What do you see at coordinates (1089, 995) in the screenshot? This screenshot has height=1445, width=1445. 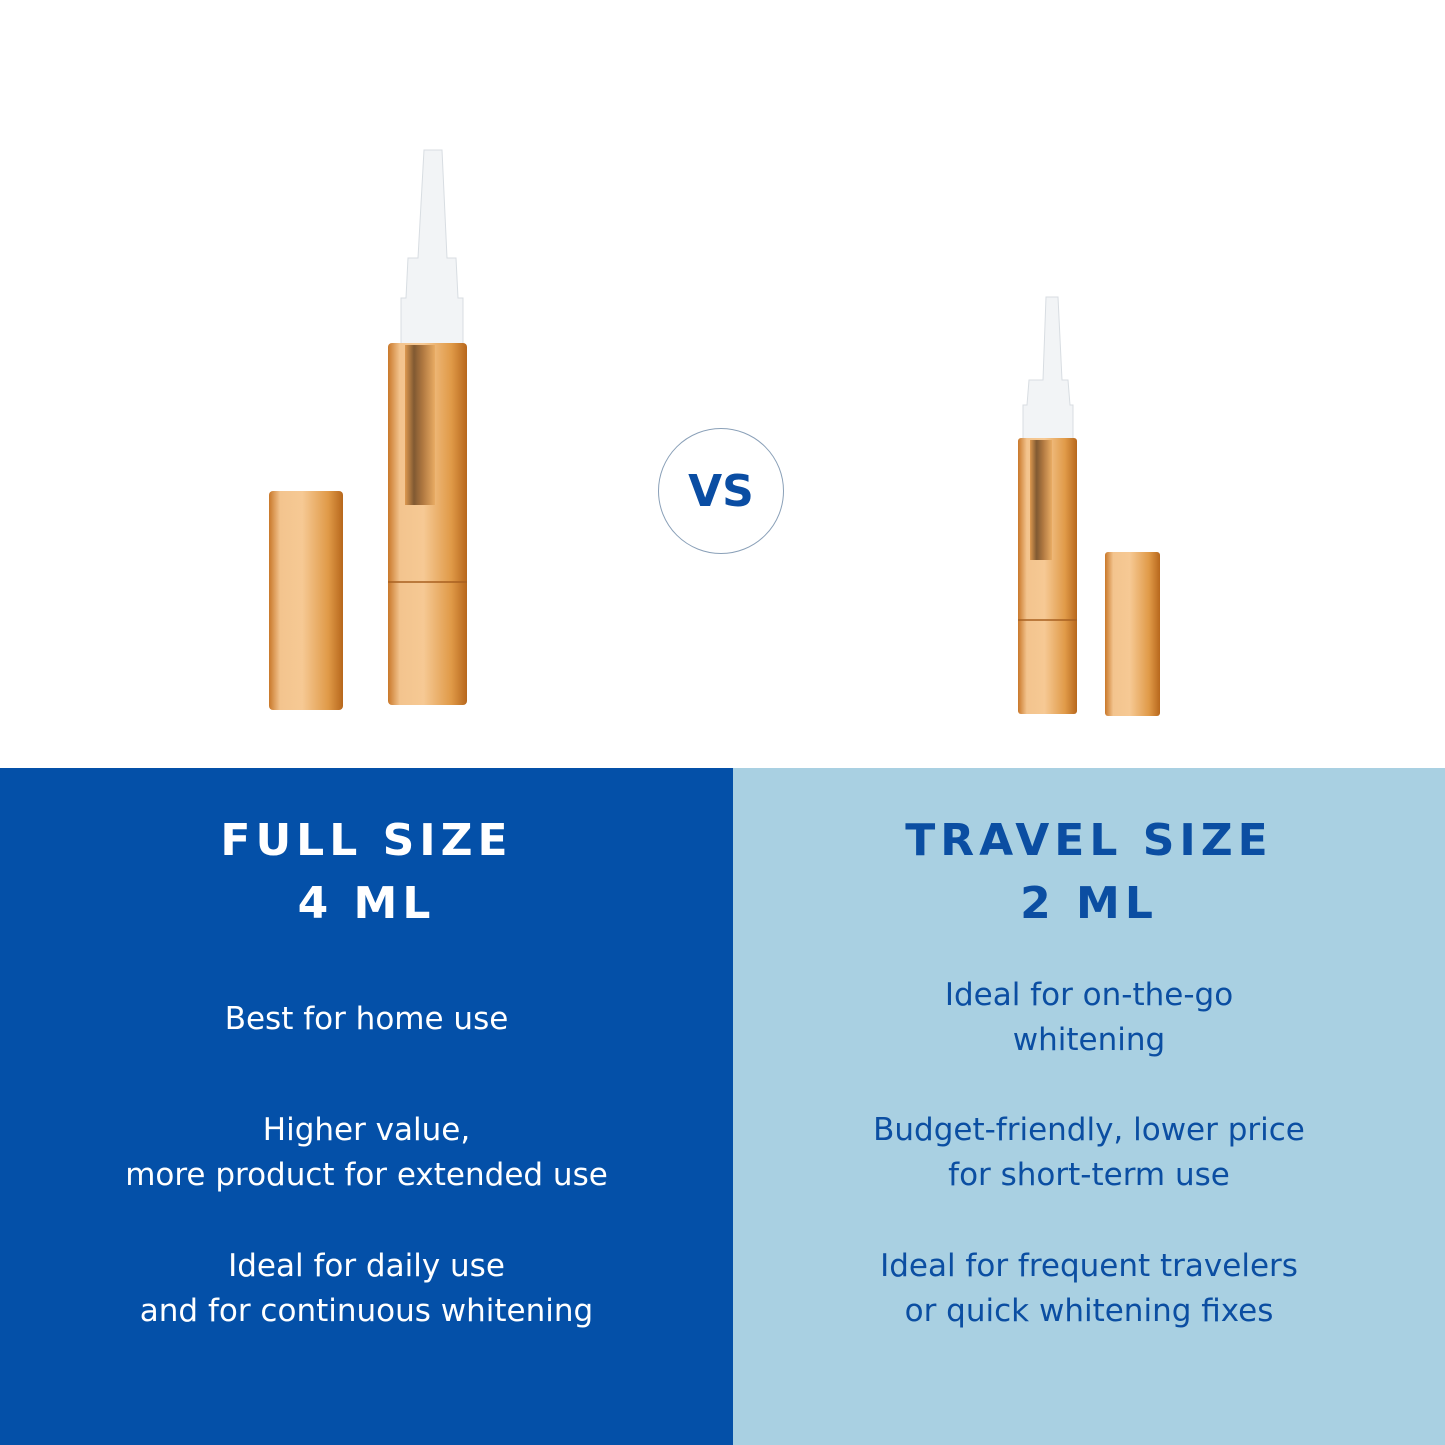 I see `feature-line: Ideal for on-the-go` at bounding box center [1089, 995].